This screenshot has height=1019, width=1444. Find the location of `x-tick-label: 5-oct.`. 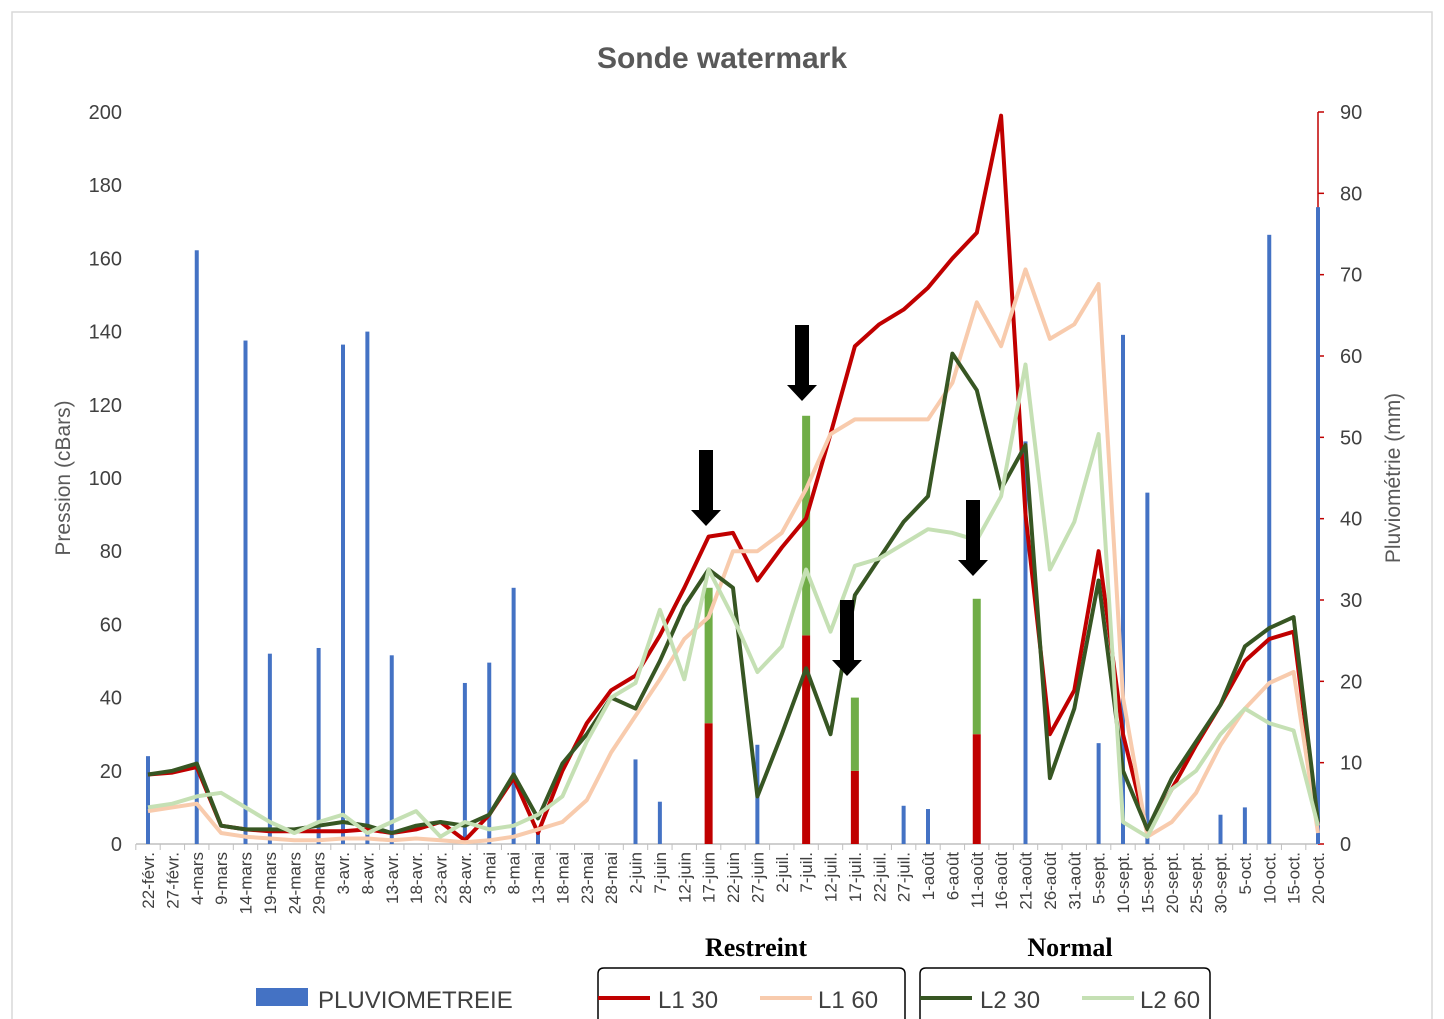

x-tick-label: 5-oct. is located at coordinates (1245, 873).